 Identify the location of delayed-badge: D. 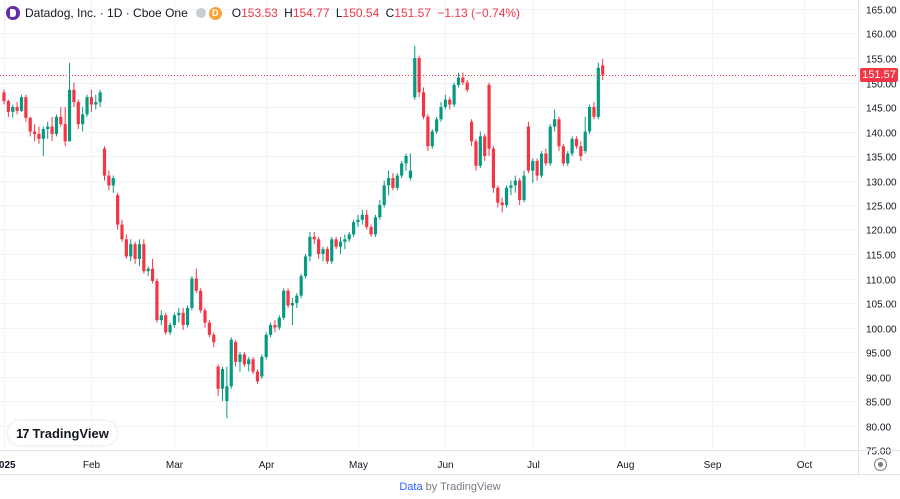
(215, 13).